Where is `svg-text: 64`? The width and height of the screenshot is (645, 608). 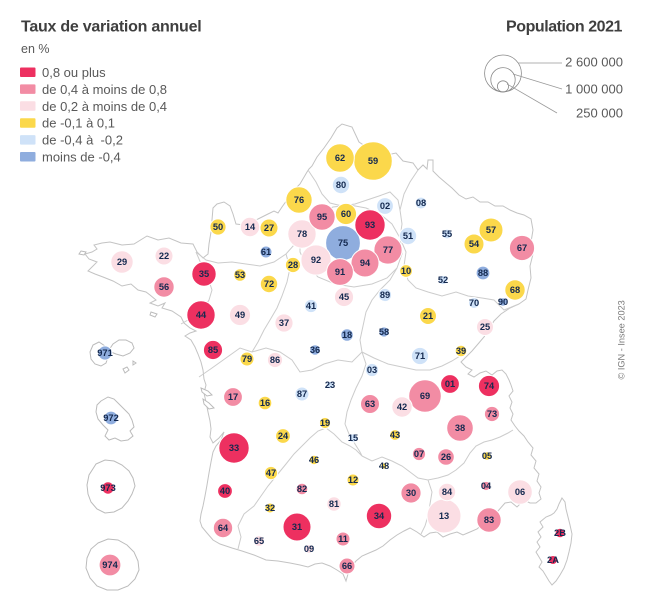 svg-text: 64 is located at coordinates (223, 528).